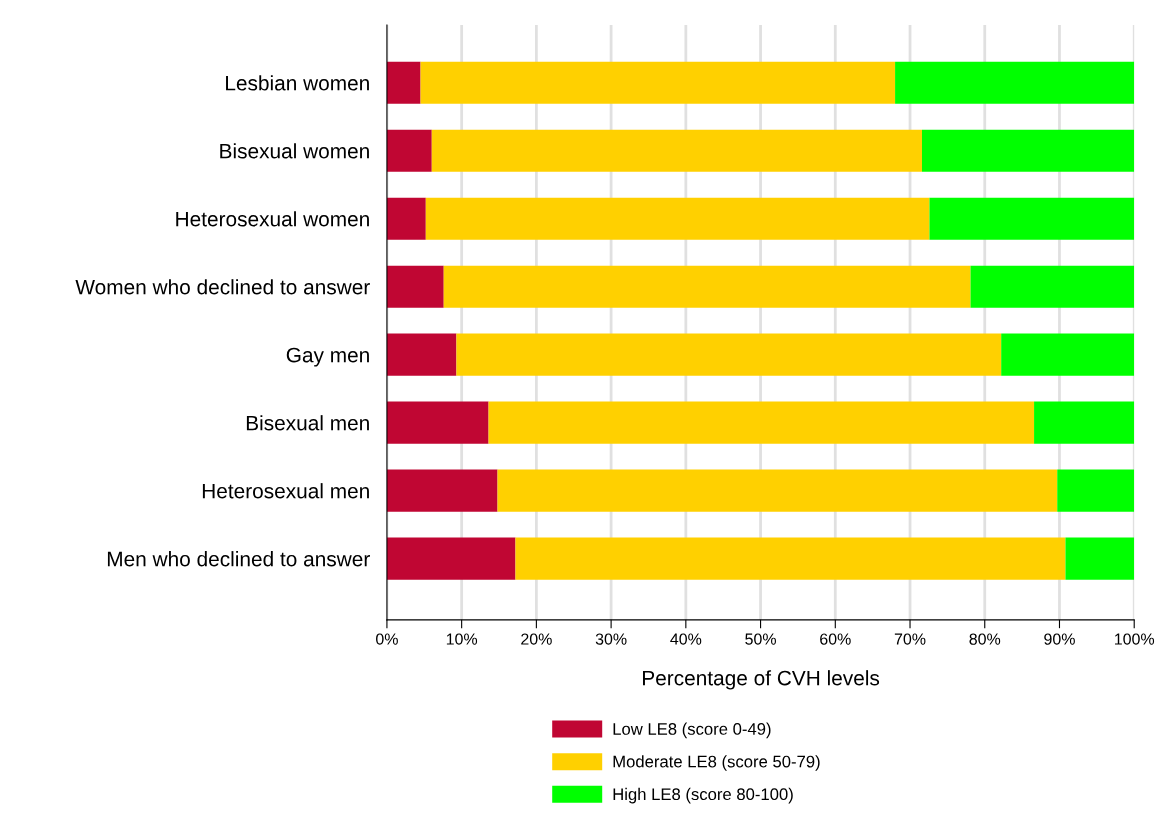  I want to click on legend-label: High LE8 (score 80-100), so click(703, 795).